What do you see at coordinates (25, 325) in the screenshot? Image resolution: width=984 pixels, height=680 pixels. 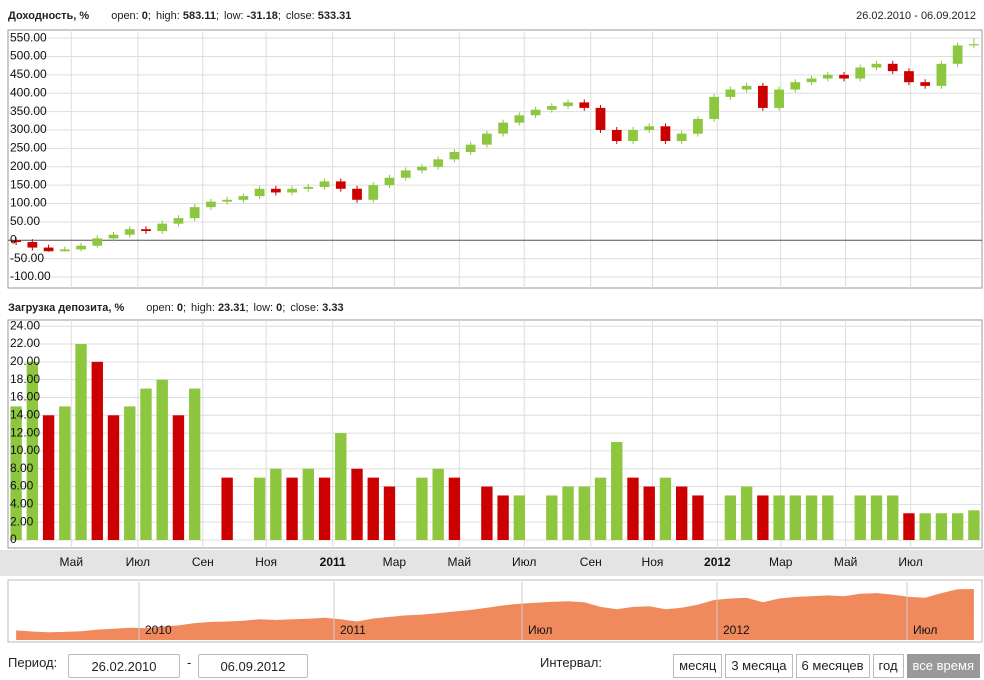 I see `y-tick-label: 24.00` at bounding box center [25, 325].